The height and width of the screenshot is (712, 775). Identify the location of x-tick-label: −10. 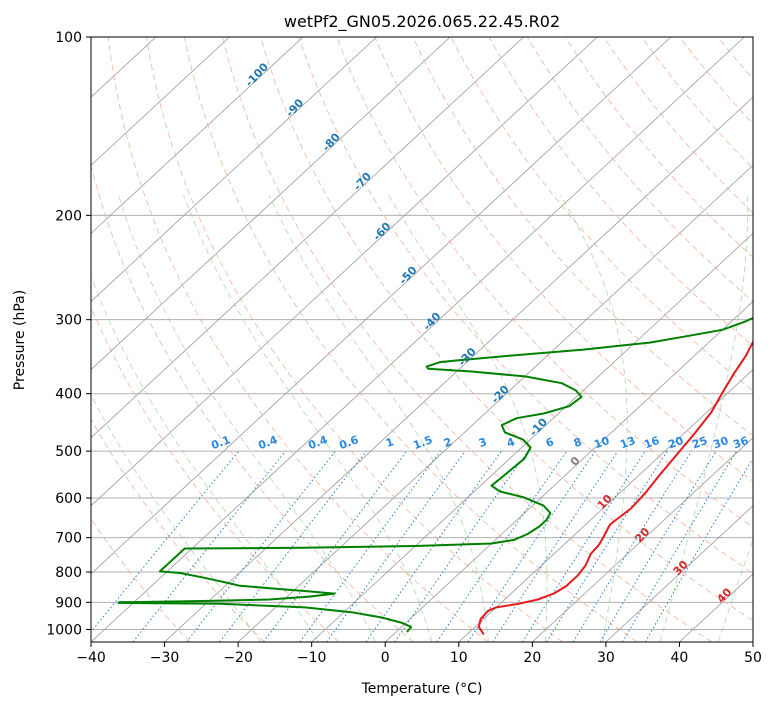
(312, 658).